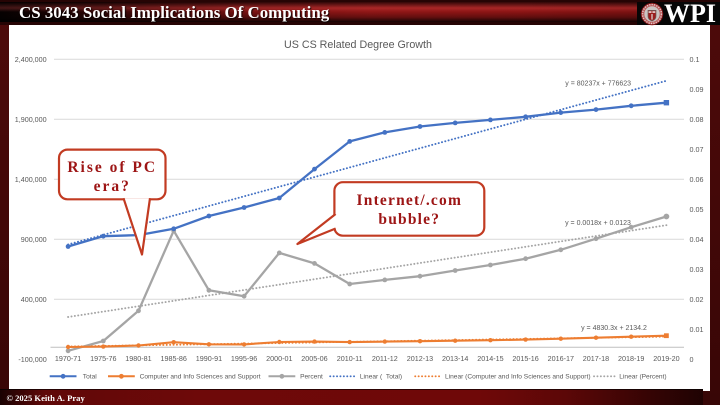  Describe the element at coordinates (598, 84) in the screenshot. I see `svg-text: y = 80237x + 776623` at that location.